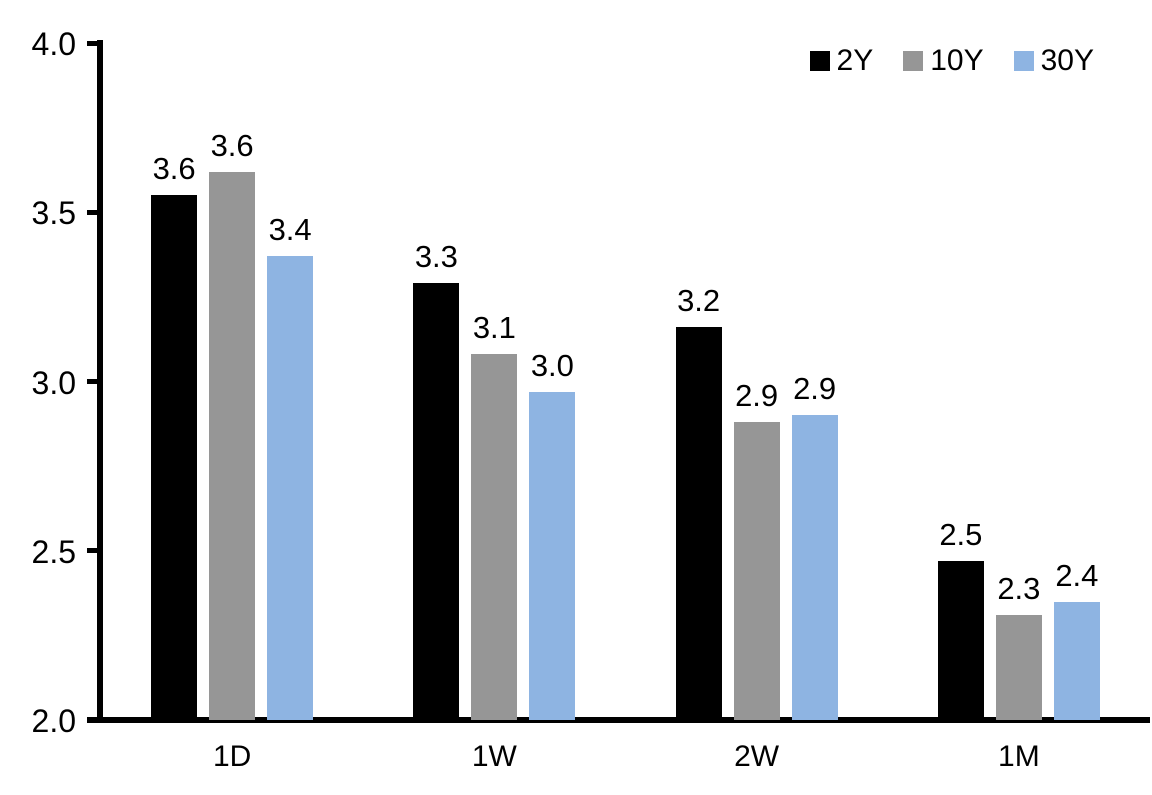 This screenshot has width=1152, height=795. I want to click on y-tick-label: 3.5, so click(53, 213).